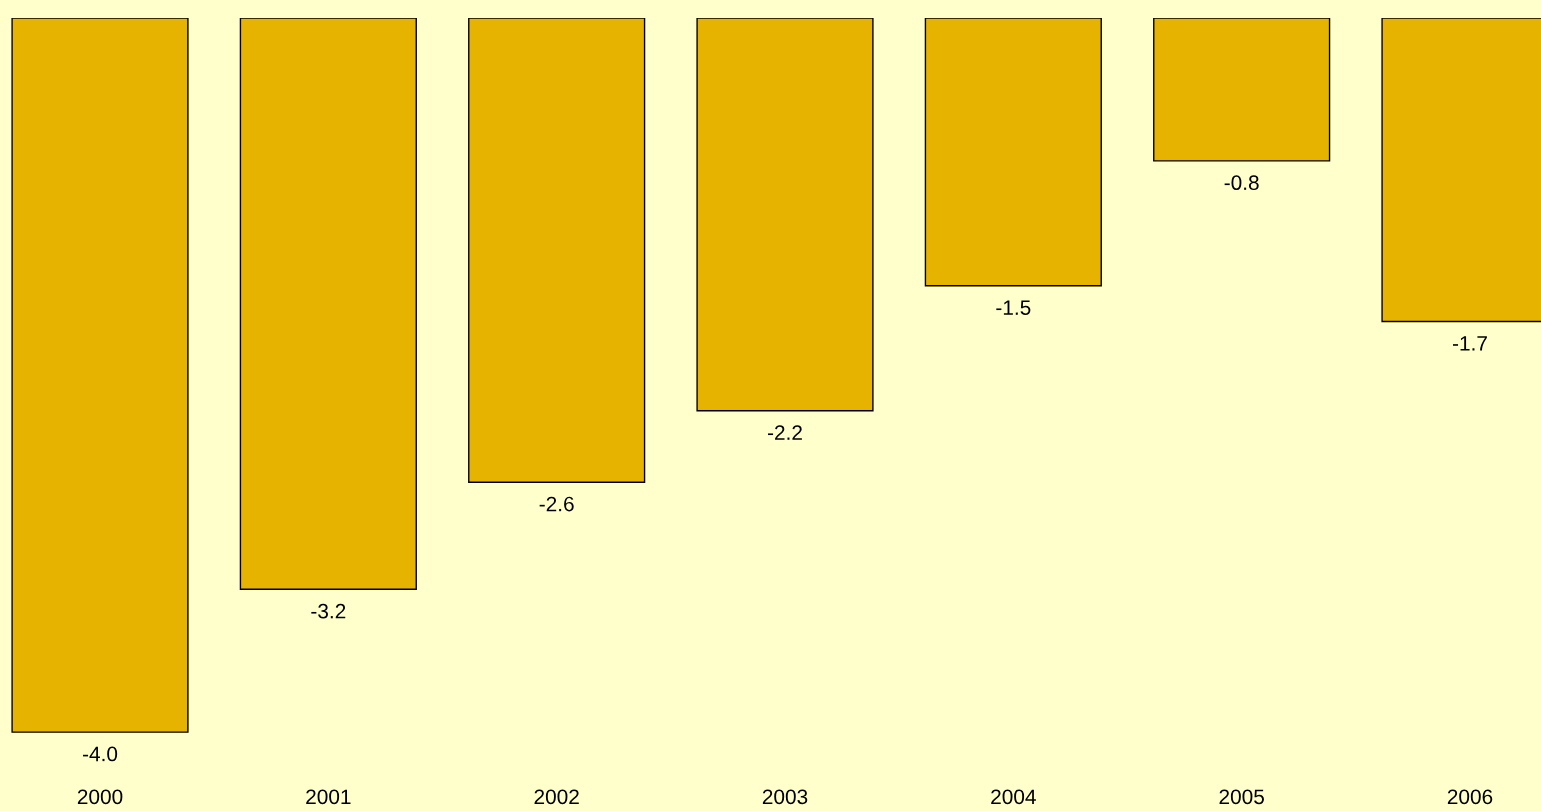  Describe the element at coordinates (1470, 797) in the screenshot. I see `x-tick-label: 2006` at that location.